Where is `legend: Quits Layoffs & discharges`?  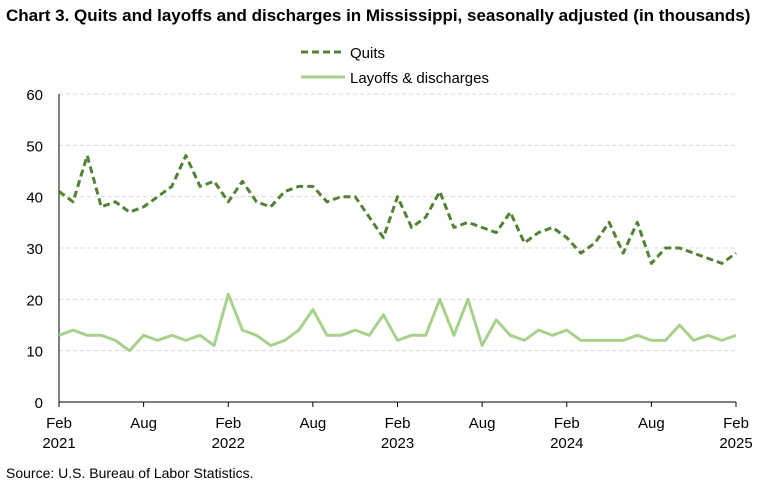
legend: Quits Layoffs & discharges is located at coordinates (395, 66).